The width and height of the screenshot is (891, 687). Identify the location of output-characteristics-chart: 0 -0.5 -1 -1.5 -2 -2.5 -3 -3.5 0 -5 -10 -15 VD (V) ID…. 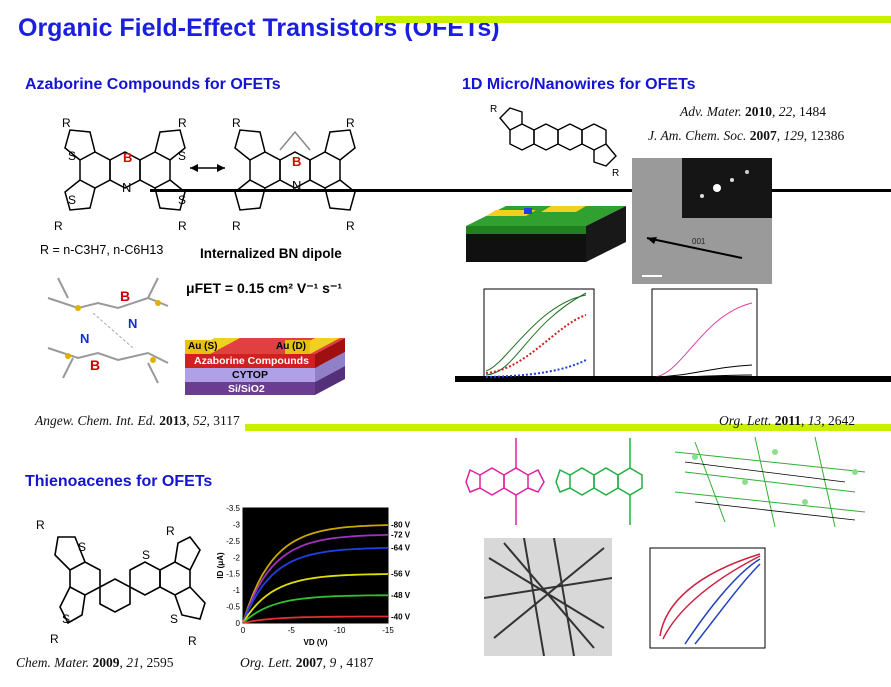
(313, 575).